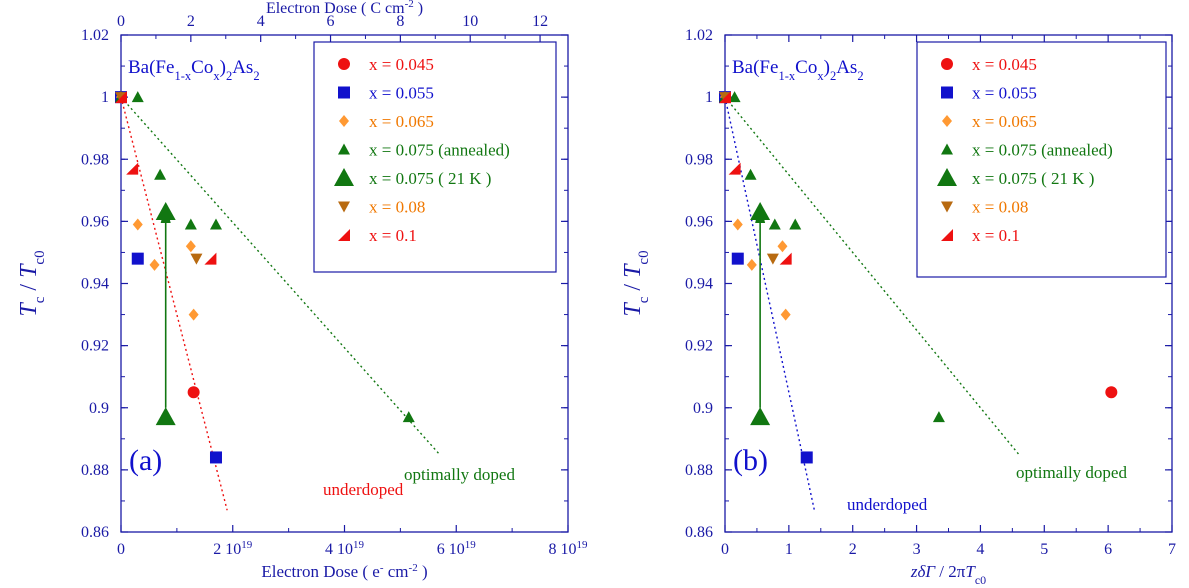  Describe the element at coordinates (1004, 64) in the screenshot. I see `legend-label: x = 0.045` at that location.